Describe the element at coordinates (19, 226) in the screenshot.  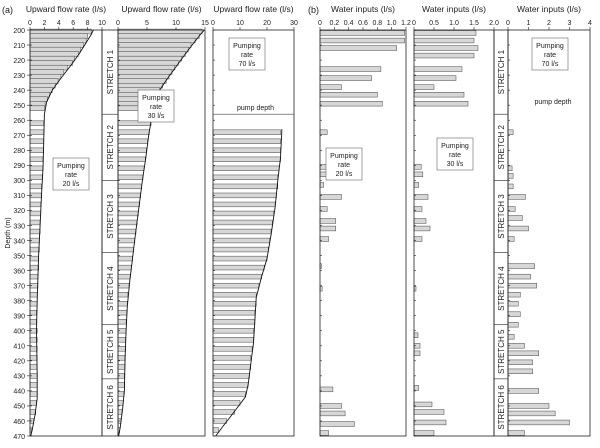
I see `depth-tick-label: 330` at that location.